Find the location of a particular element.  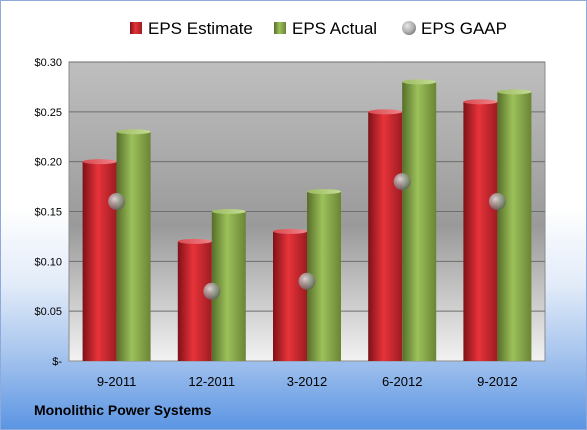

x-tick-label: 9-2012 is located at coordinates (497, 381).